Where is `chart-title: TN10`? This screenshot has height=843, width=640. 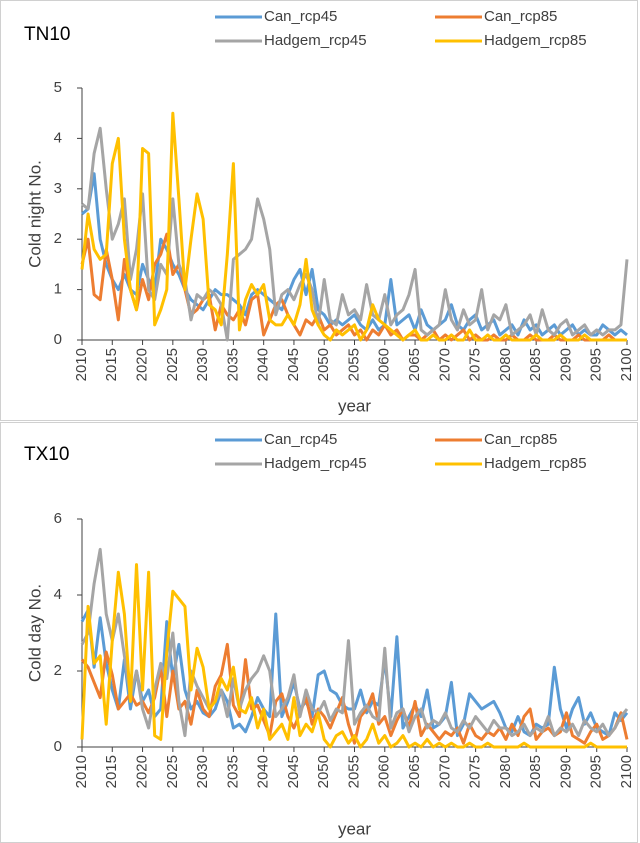 chart-title: TN10 is located at coordinates (47, 34).